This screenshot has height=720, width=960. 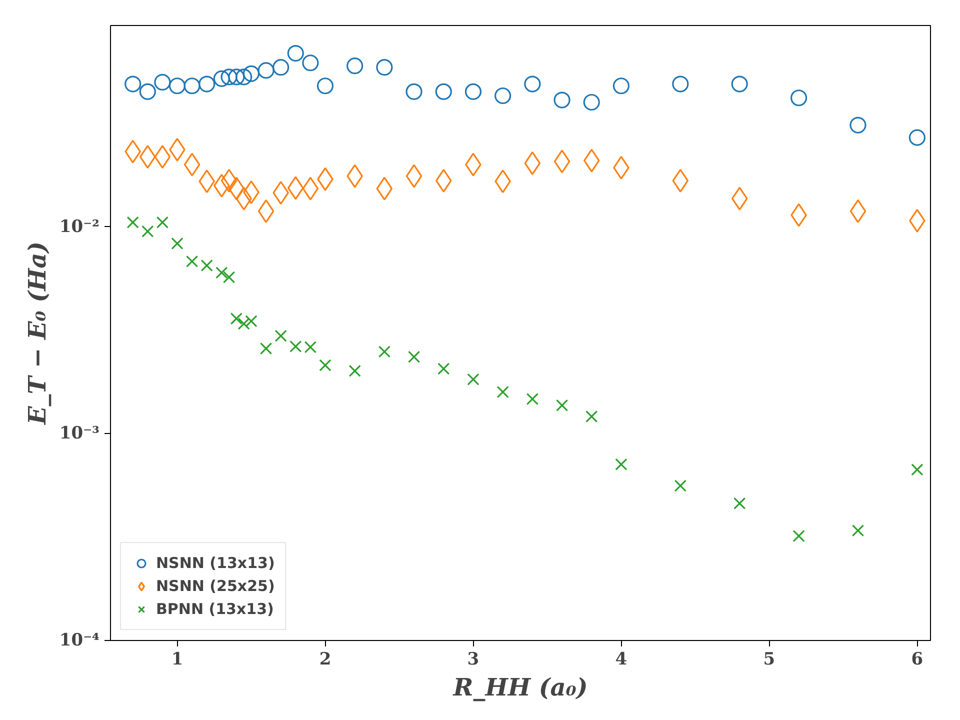 I want to click on x-tick-label: 1, so click(x=177, y=660).